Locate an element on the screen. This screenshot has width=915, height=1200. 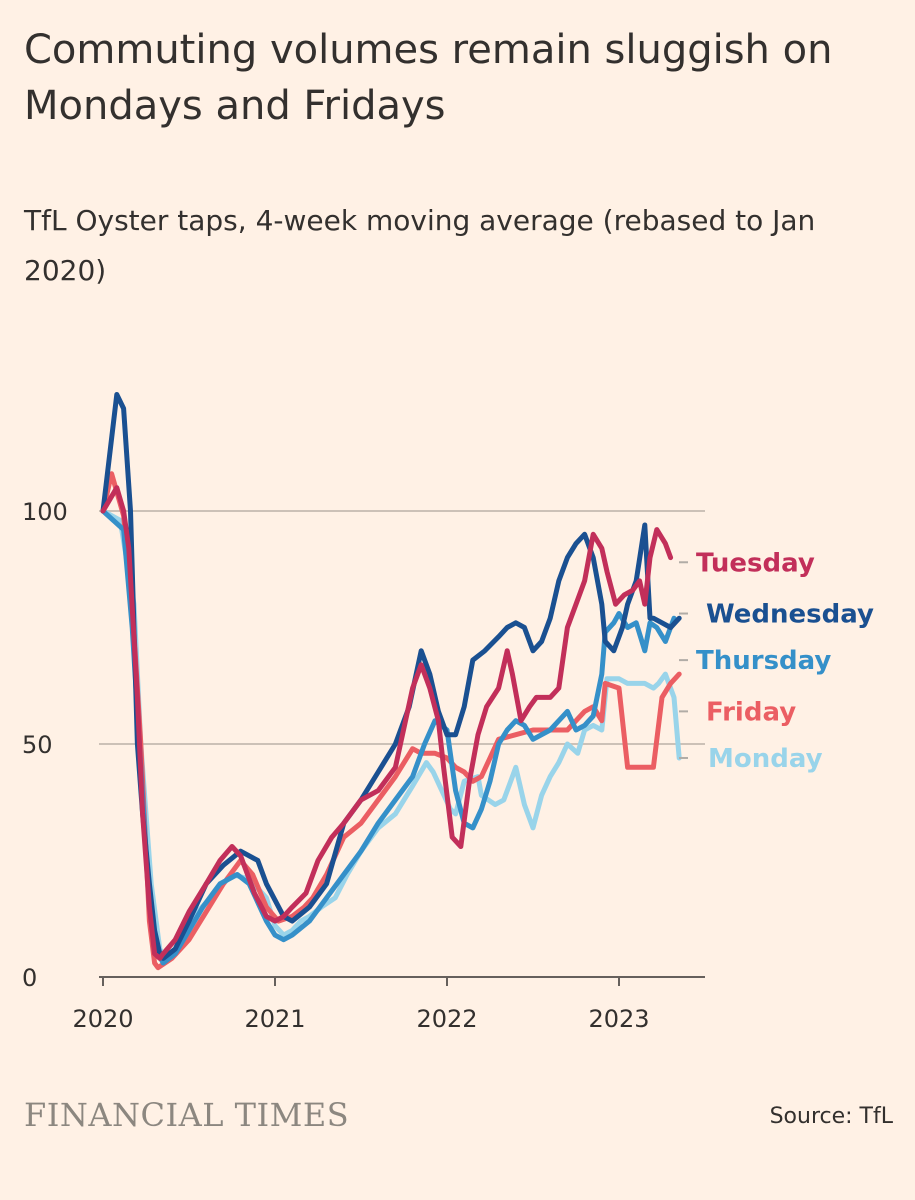
x-axis: 2020 2021 2022 2023 is located at coordinates (388, 1004).